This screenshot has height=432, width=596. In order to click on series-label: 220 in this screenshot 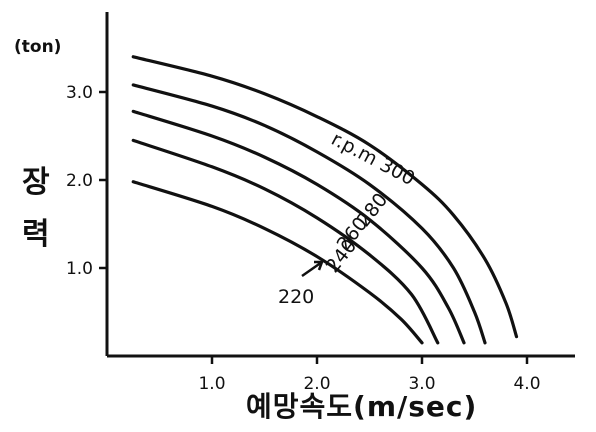, I will do `click(296, 297)`.